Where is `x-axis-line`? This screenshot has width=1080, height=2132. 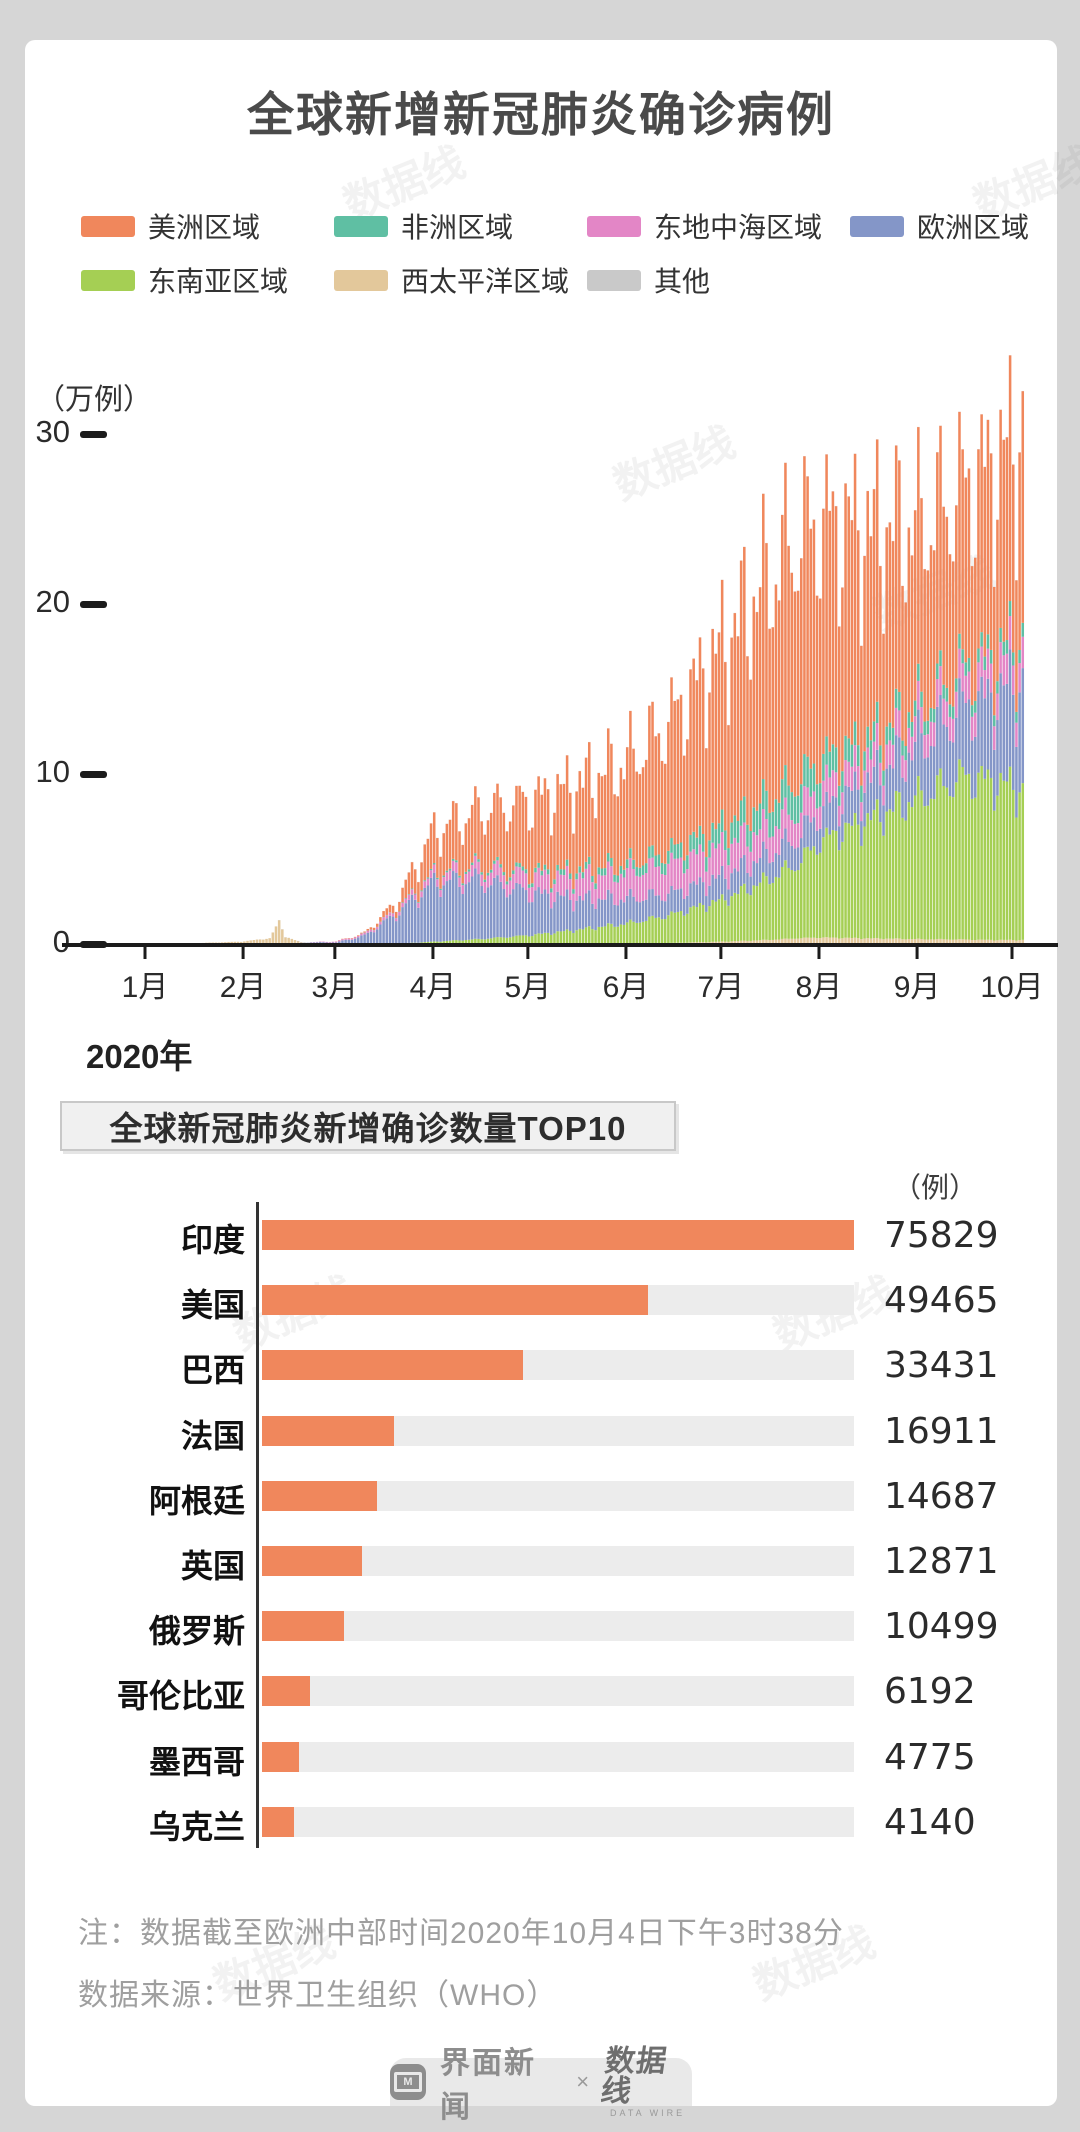
x-axis-line is located at coordinates (560, 945).